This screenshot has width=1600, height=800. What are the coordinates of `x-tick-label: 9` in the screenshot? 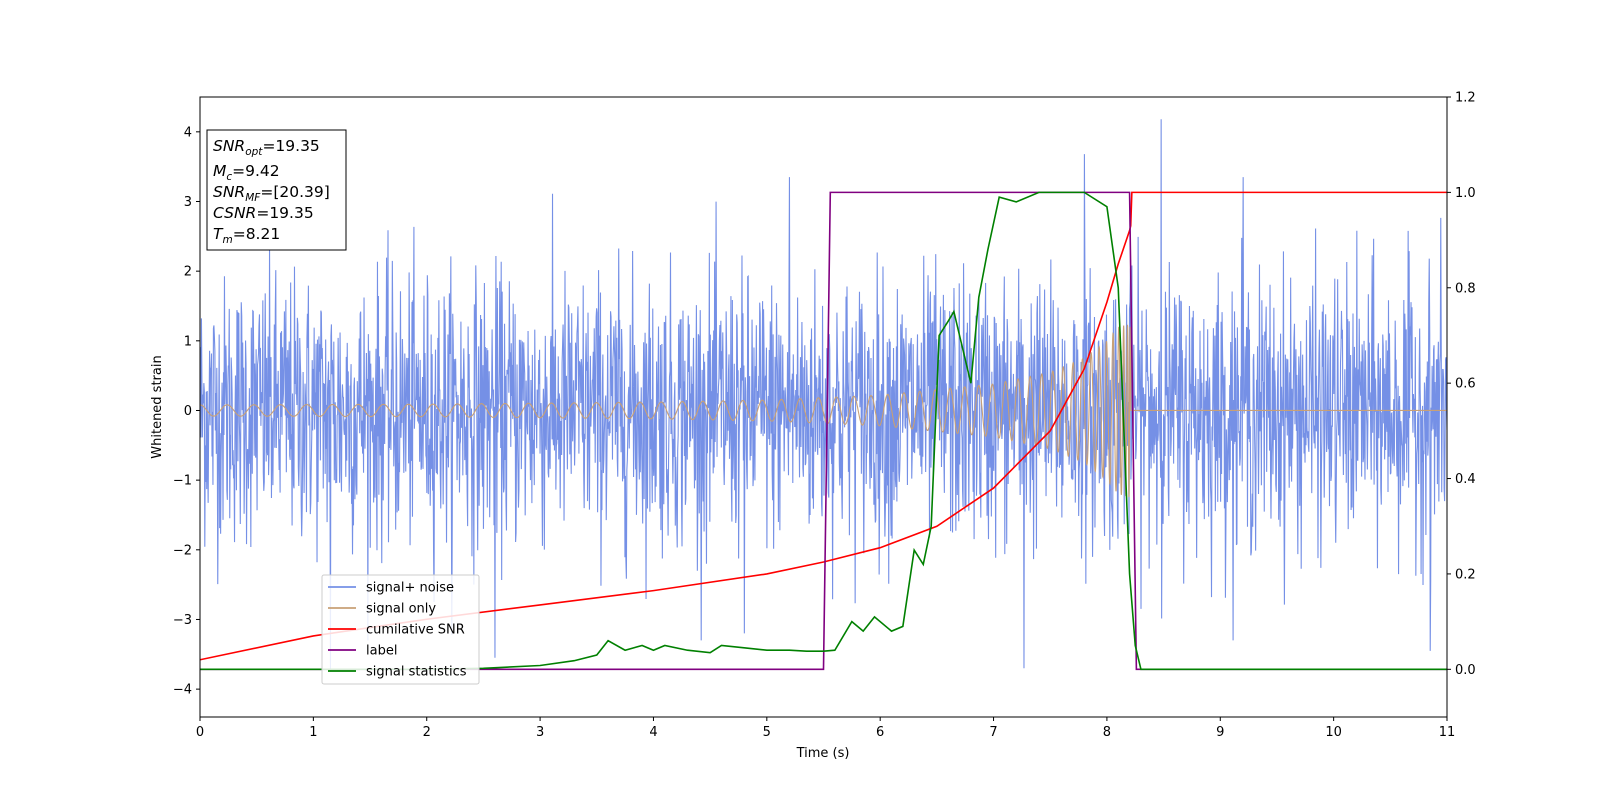 It's located at (1220, 732).